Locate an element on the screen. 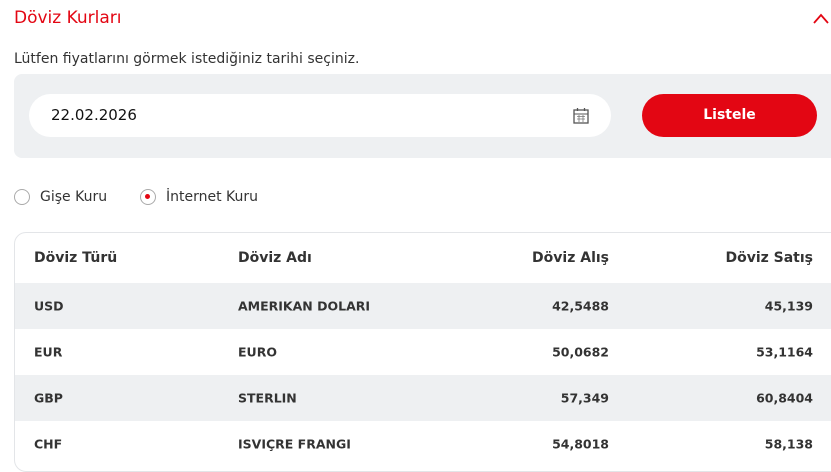  cell: 42,5488 is located at coordinates (580, 306).